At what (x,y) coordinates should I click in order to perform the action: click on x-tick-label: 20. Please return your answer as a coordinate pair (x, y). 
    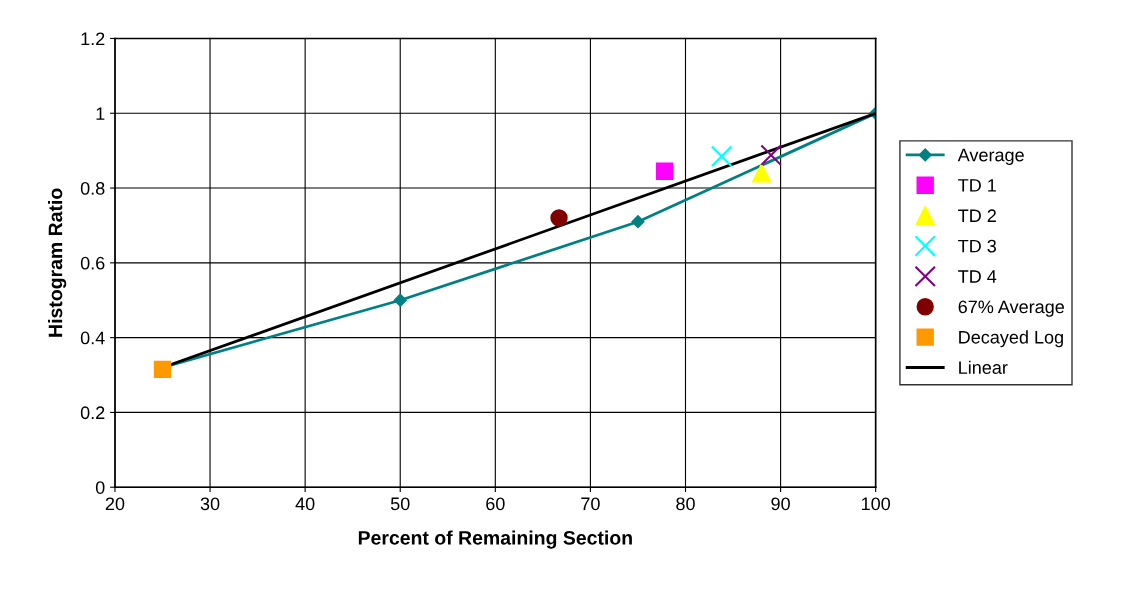
    Looking at the image, I should click on (115, 504).